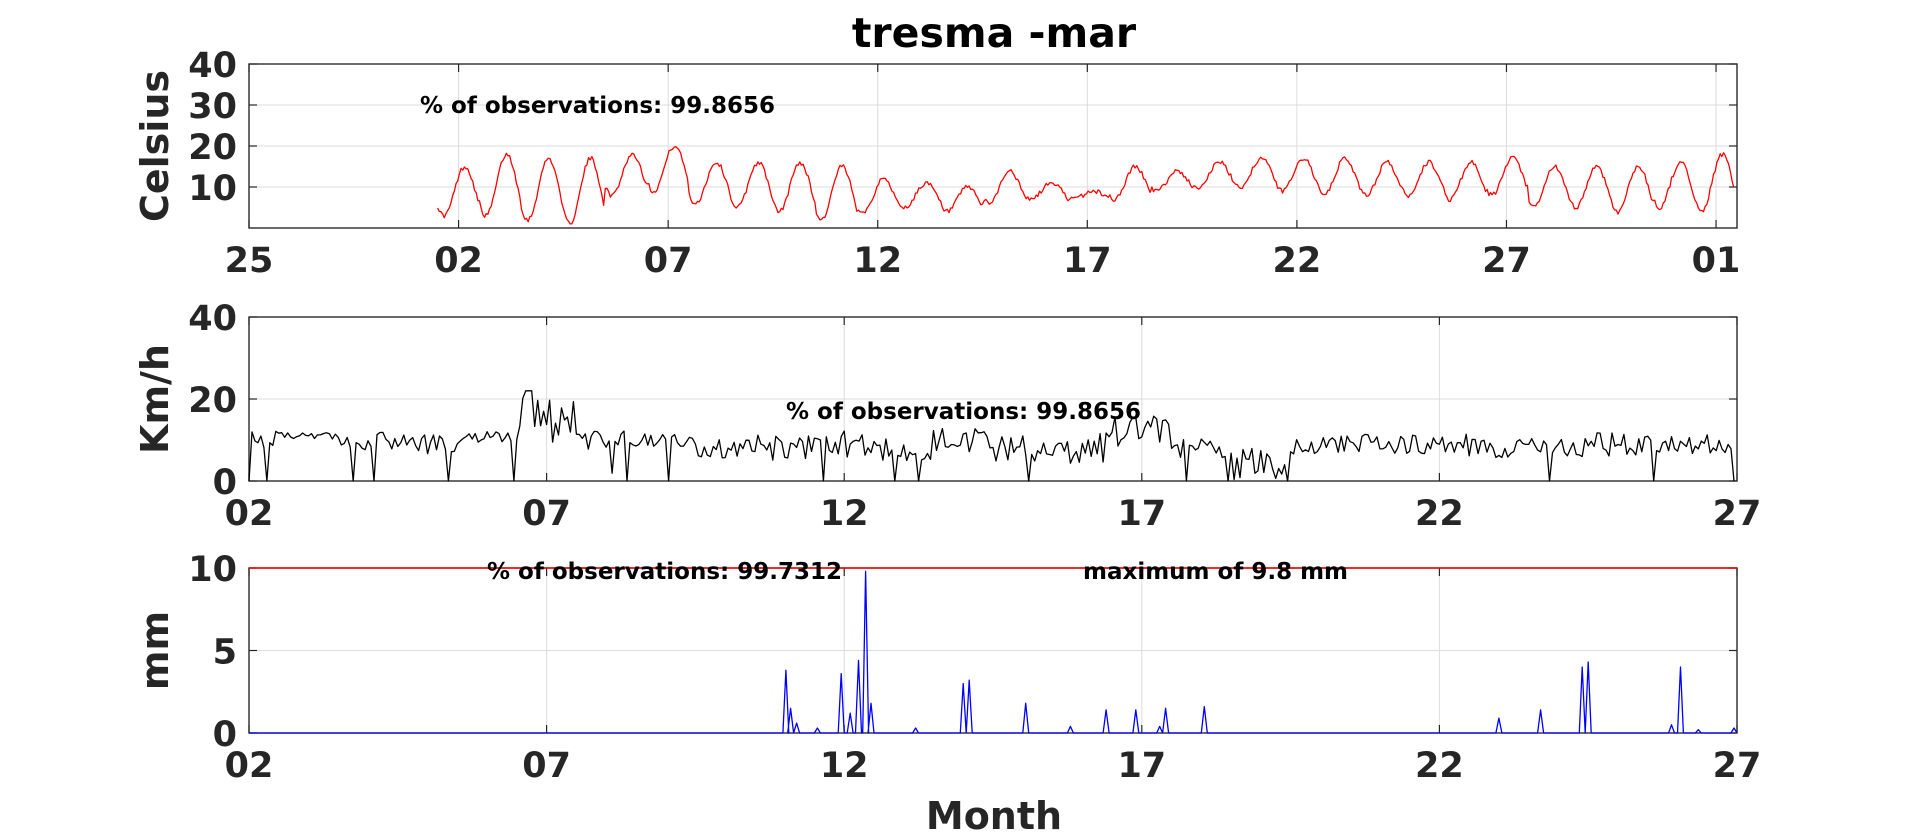 Image resolution: width=1911 pixels, height=839 pixels. Describe the element at coordinates (155, 146) in the screenshot. I see `y-axis-label: Celsius` at that location.